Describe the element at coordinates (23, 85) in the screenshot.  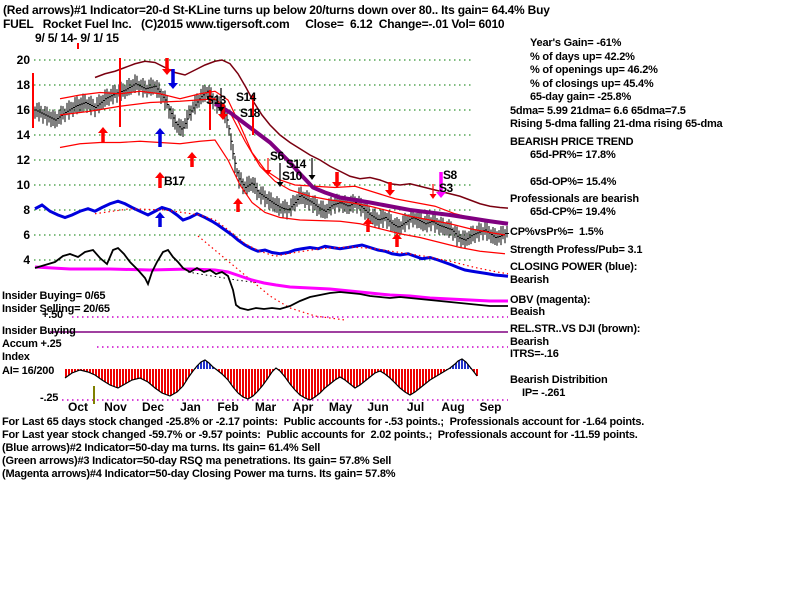
I see `y-tick-18: 18` at that location.